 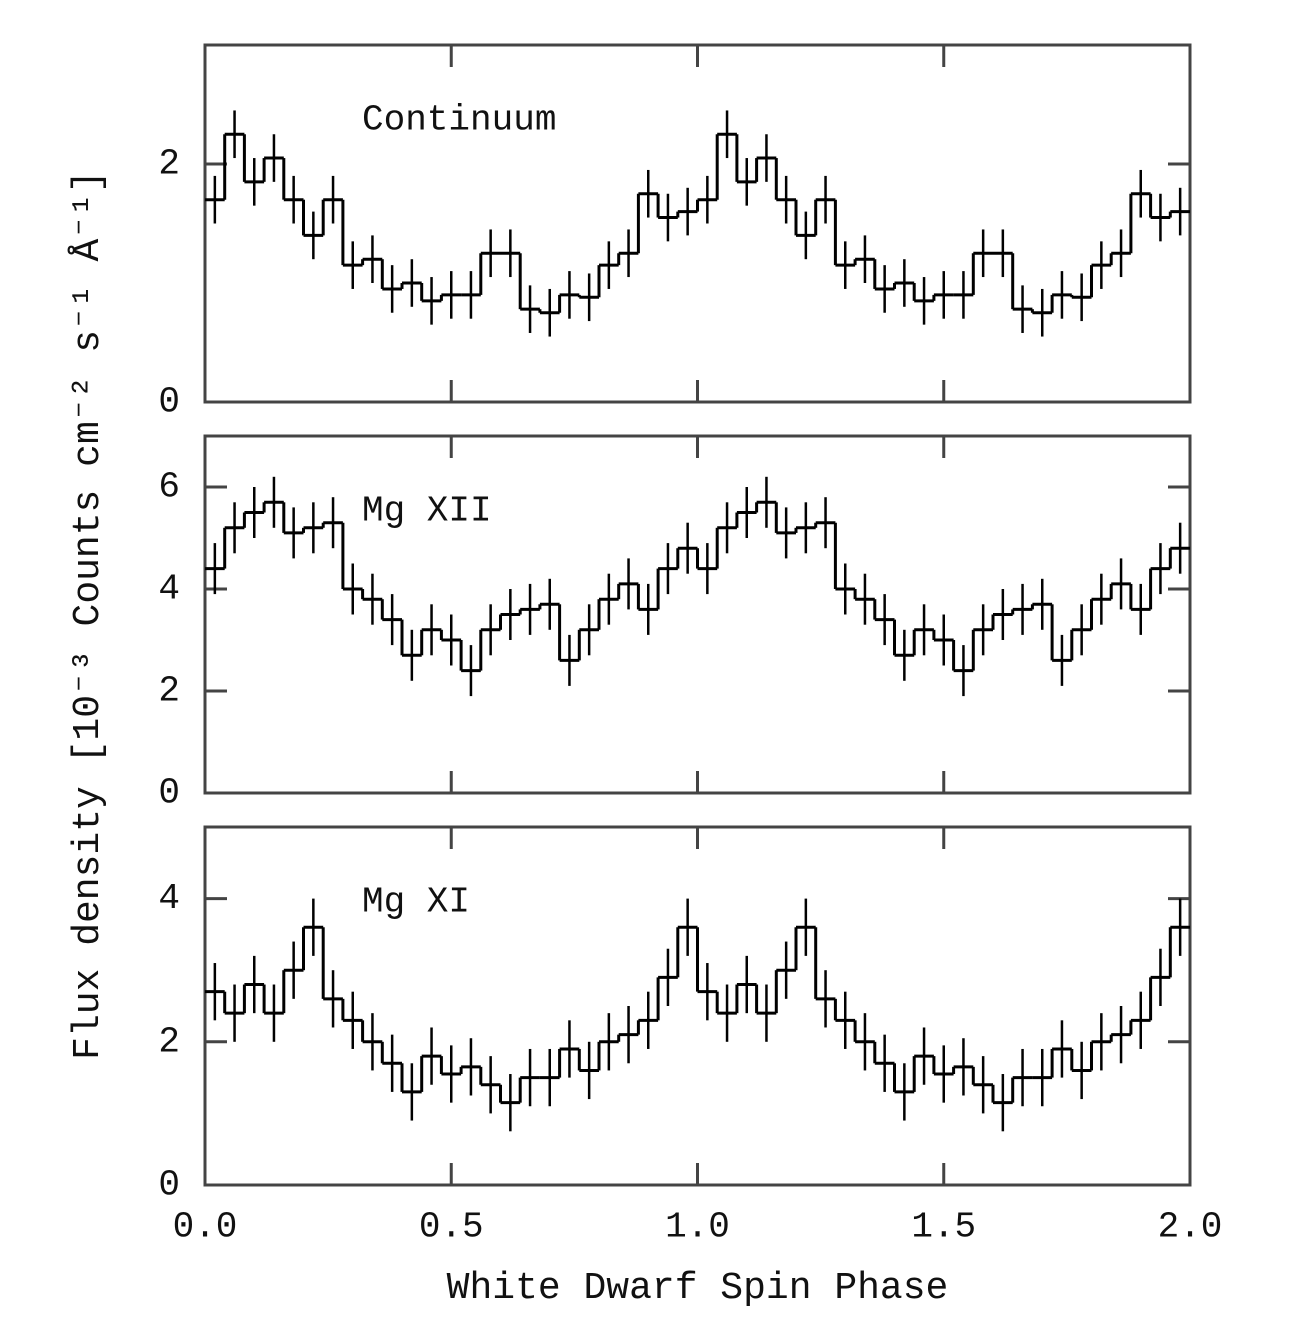 I want to click on y-tick-label: 6, so click(x=169, y=487).